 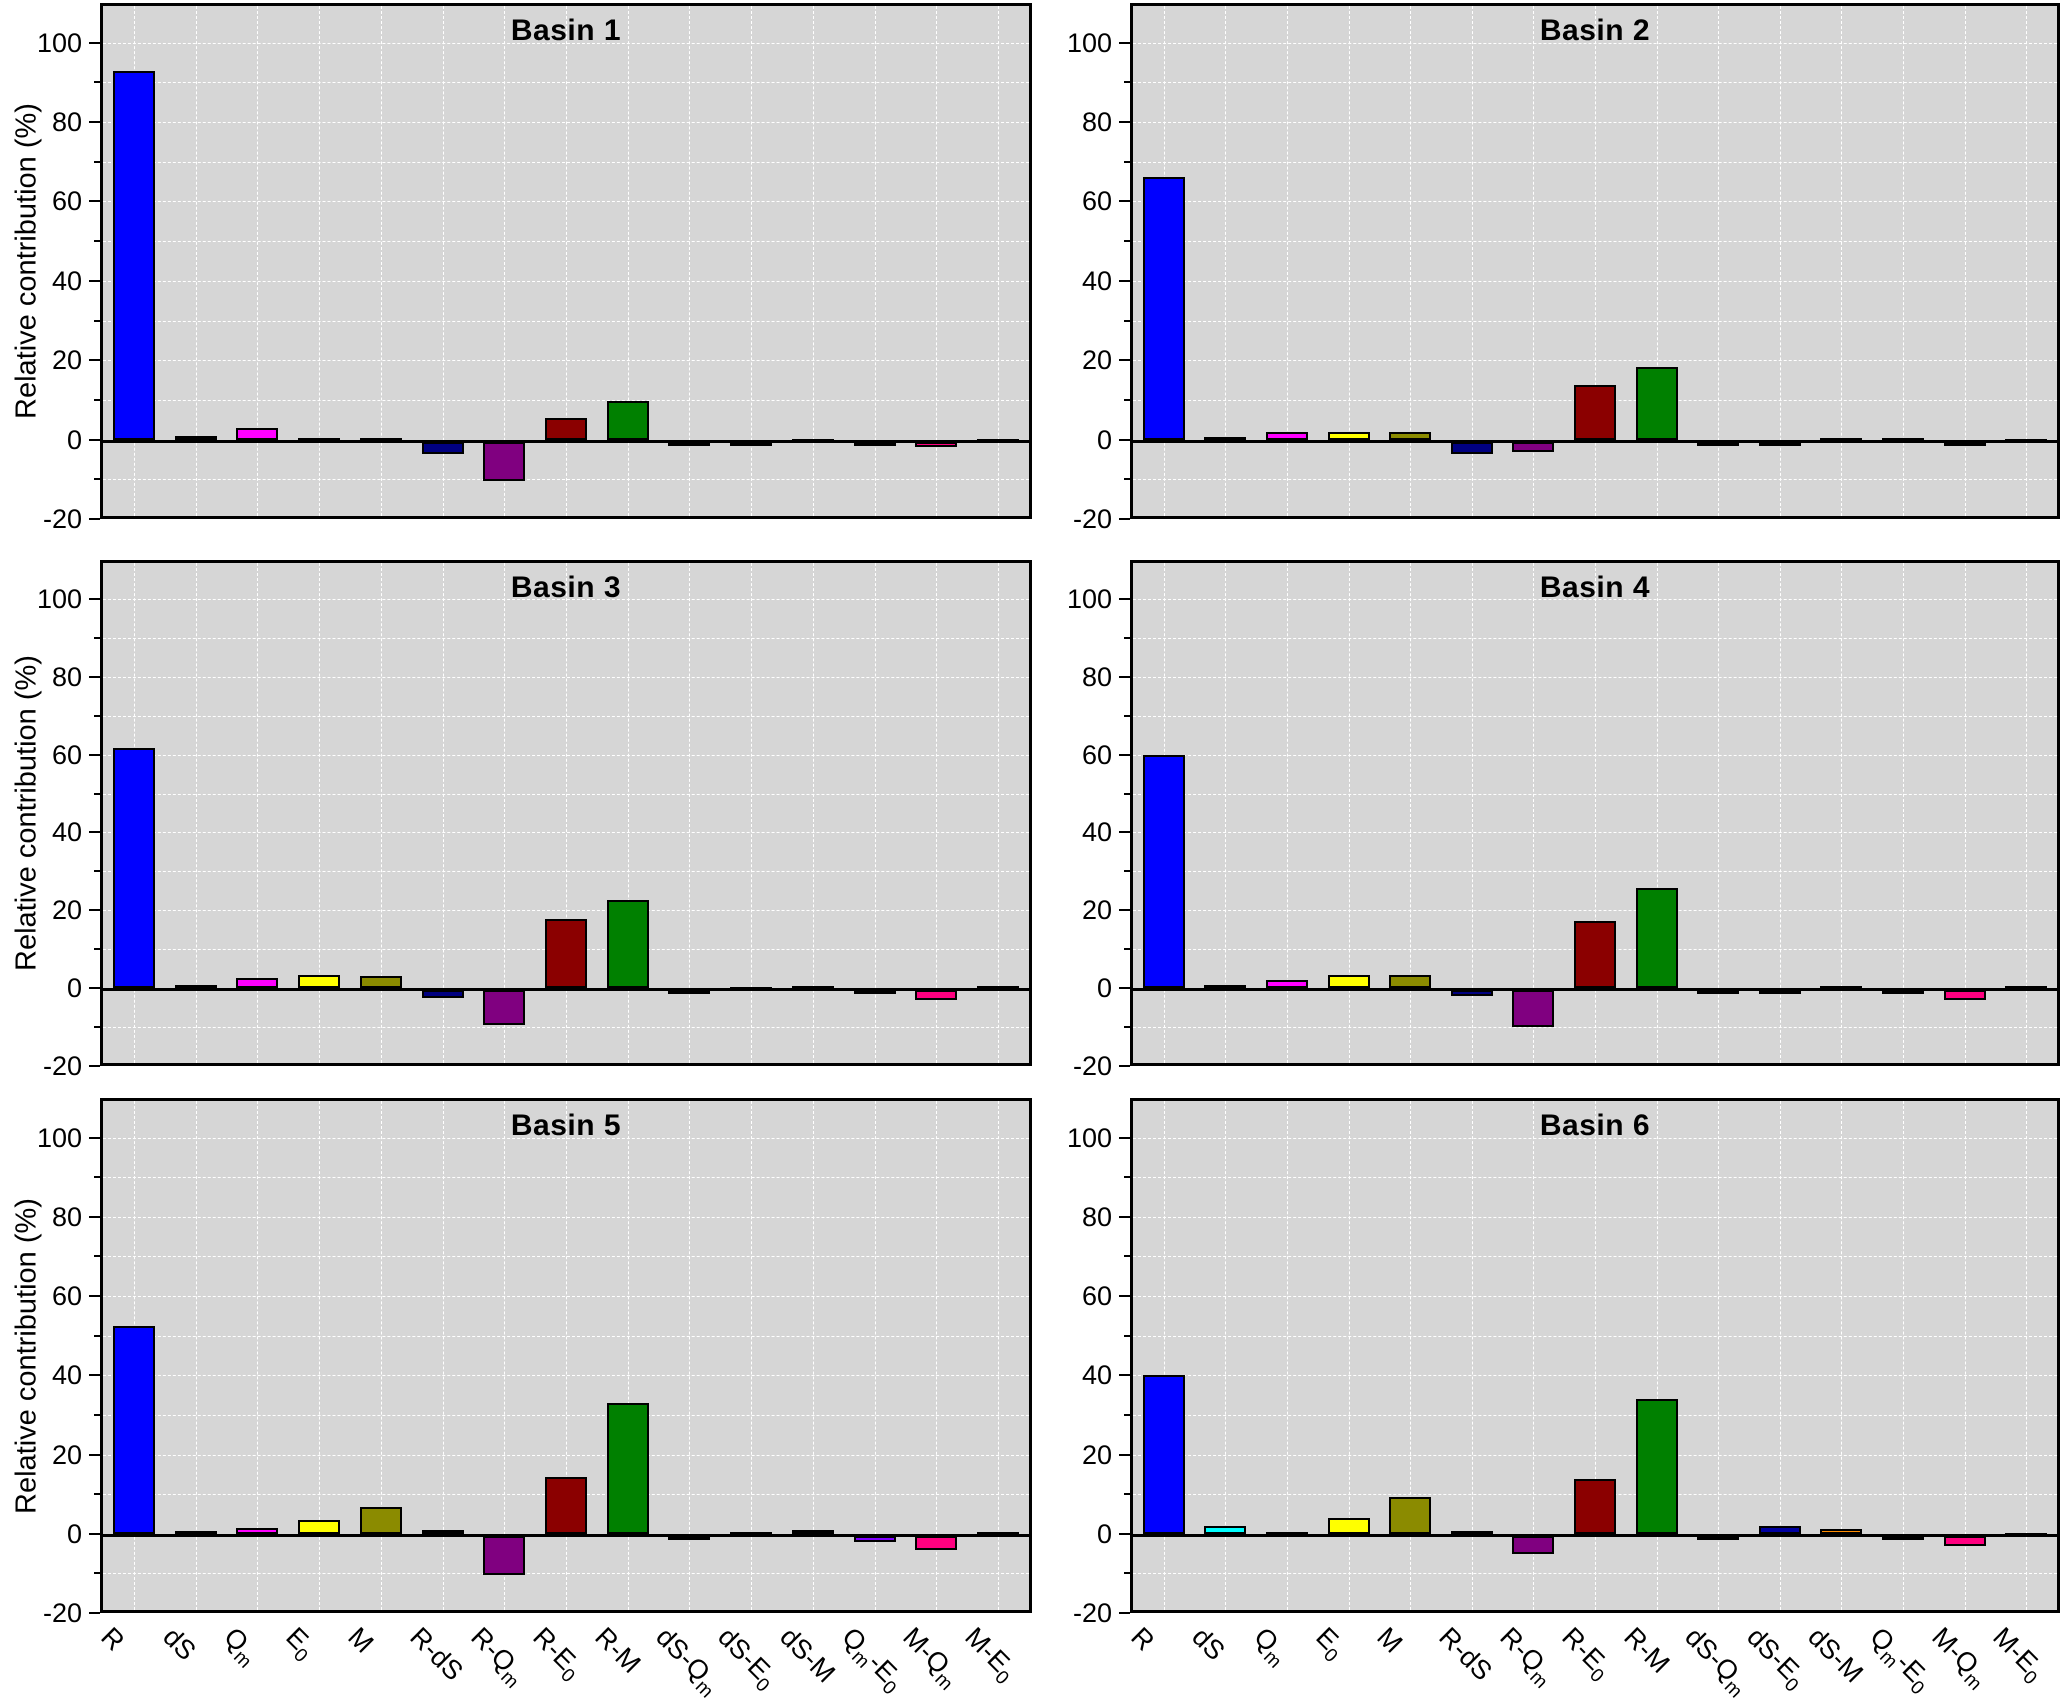 What do you see at coordinates (360, 1640) in the screenshot?
I see `x-category-label: M` at bounding box center [360, 1640].